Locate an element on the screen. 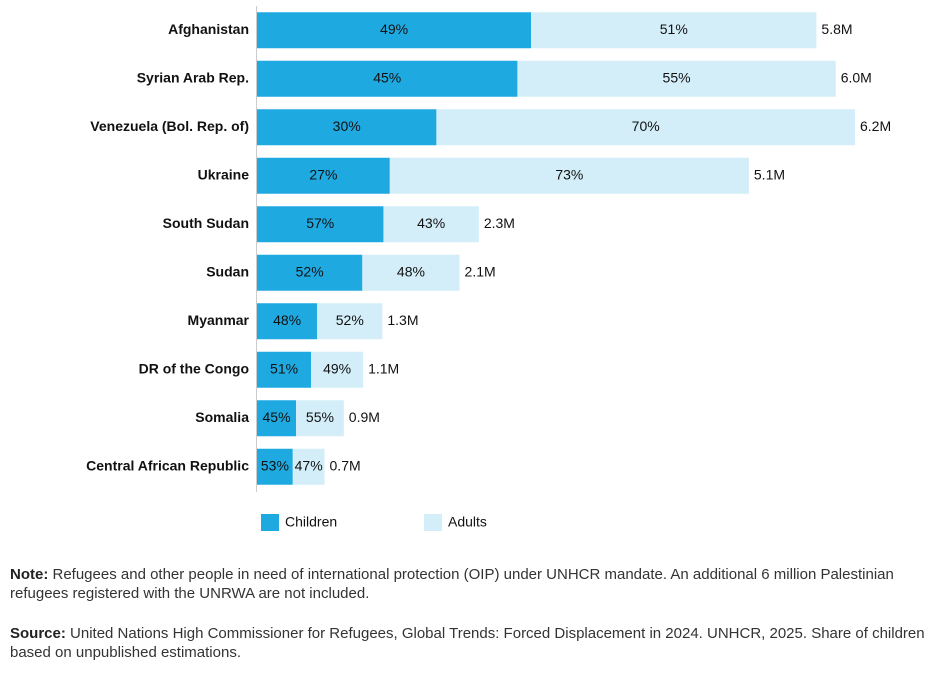  source-label: Source: is located at coordinates (38, 633).